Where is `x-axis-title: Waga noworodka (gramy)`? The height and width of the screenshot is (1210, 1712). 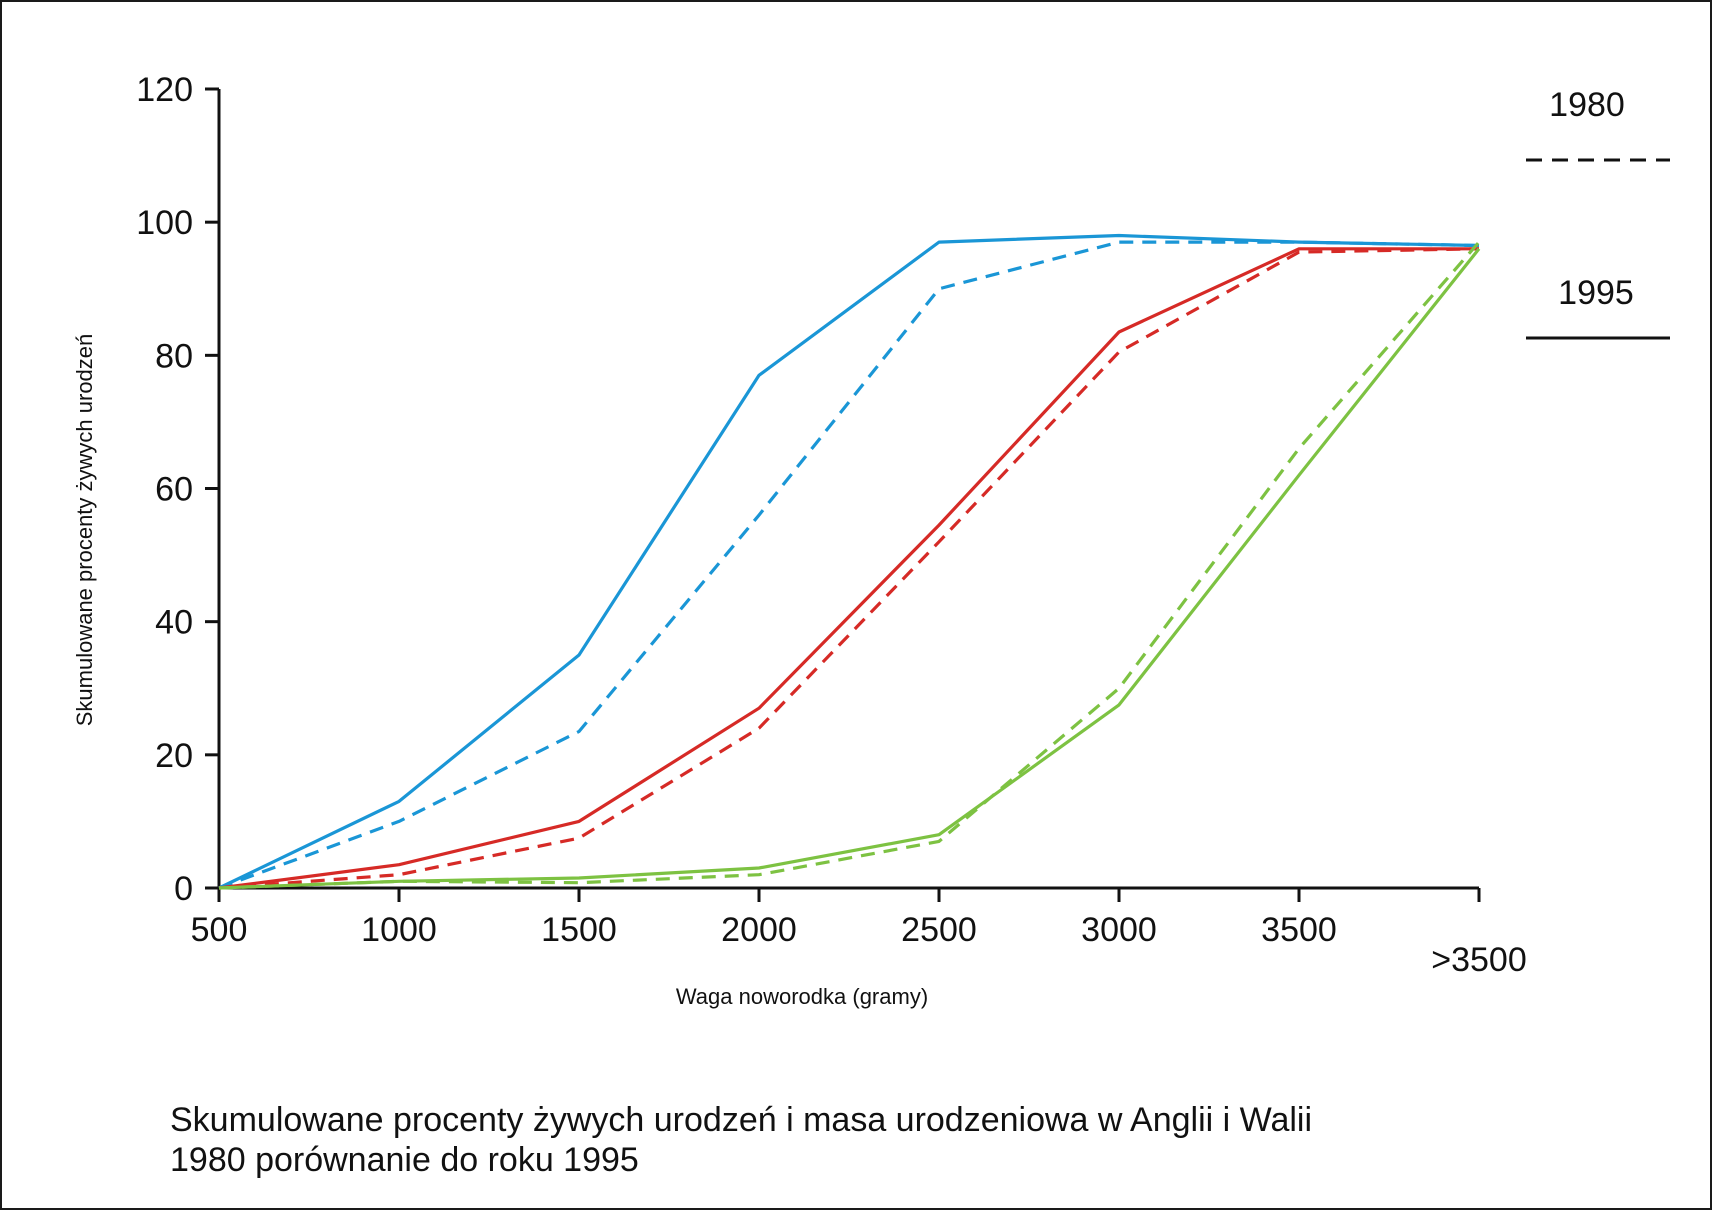 x-axis-title: Waga noworodka (gramy) is located at coordinates (802, 996).